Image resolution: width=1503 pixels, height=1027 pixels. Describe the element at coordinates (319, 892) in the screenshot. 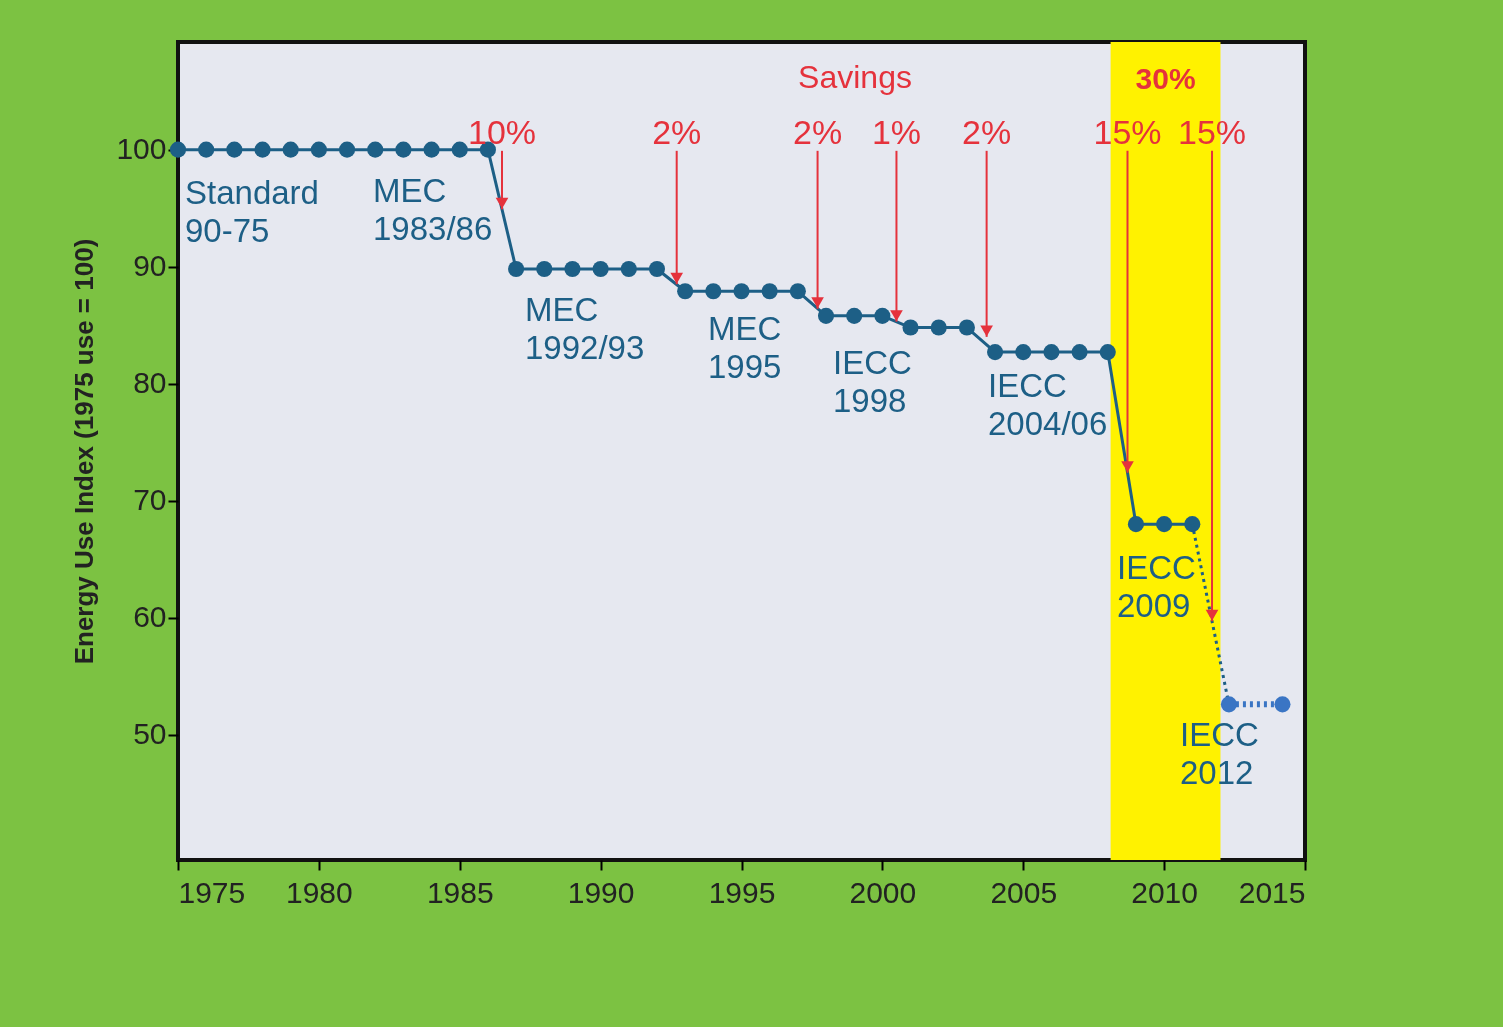

I see `x-tick-label: 1980` at that location.